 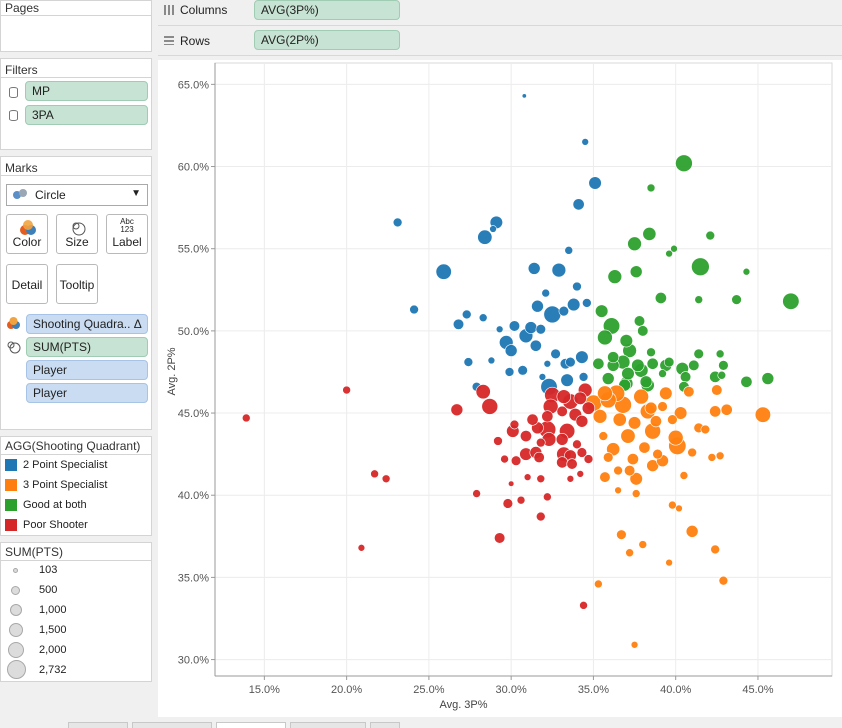 What do you see at coordinates (53, 670) in the screenshot?
I see `size-legend-label: 2,732` at bounding box center [53, 670].